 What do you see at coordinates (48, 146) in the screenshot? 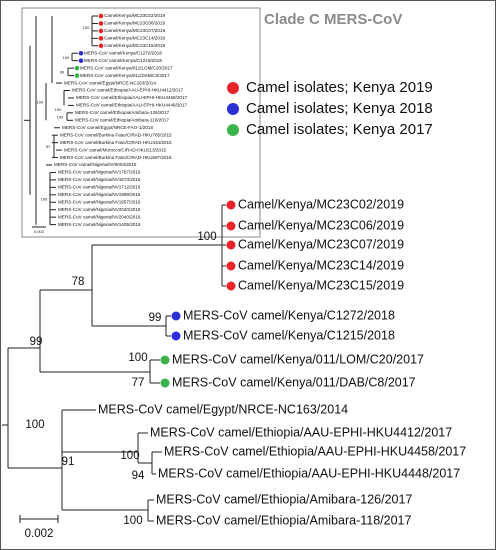
I see `inset-support: 97` at bounding box center [48, 146].